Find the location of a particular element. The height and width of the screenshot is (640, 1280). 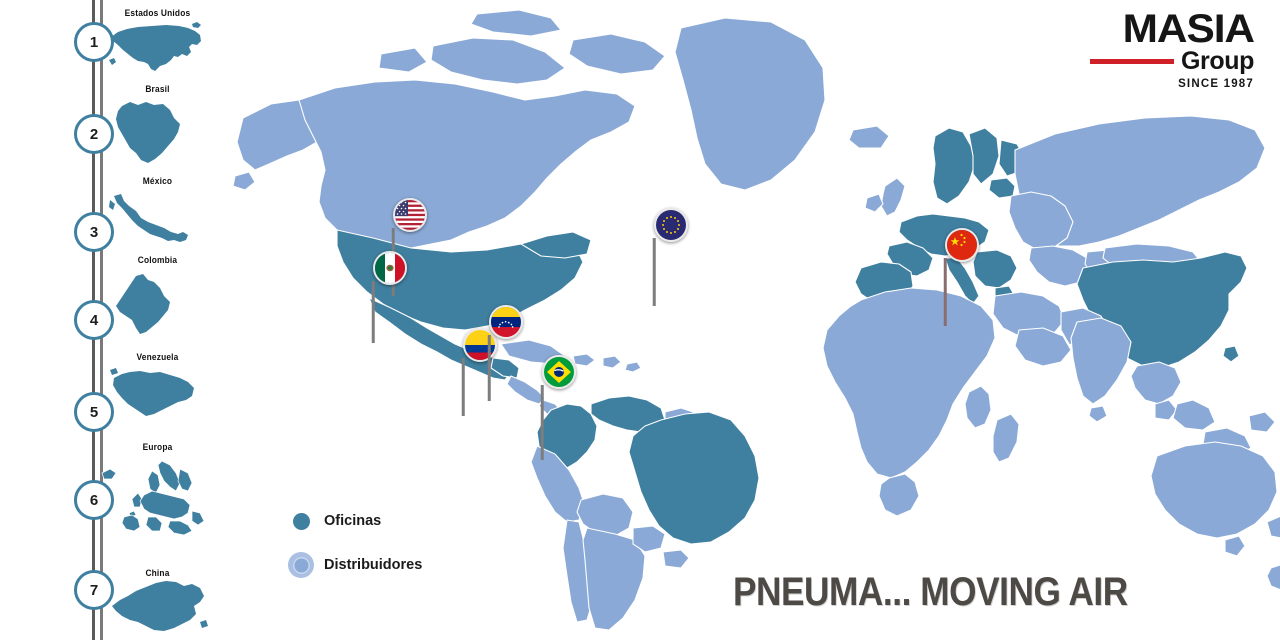

sidebar-step-number-3: 3 is located at coordinates (94, 232).